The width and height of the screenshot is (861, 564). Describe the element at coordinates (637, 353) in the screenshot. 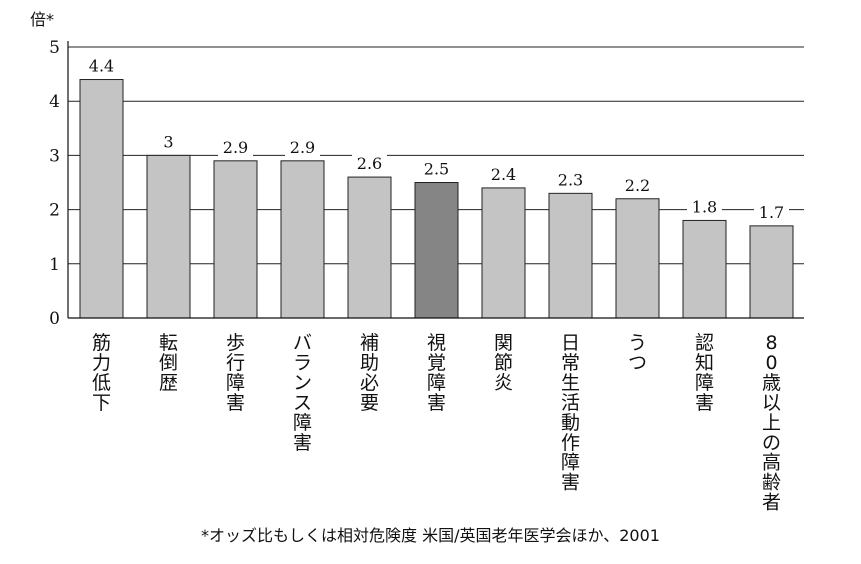

I see `category-label: うつ` at that location.